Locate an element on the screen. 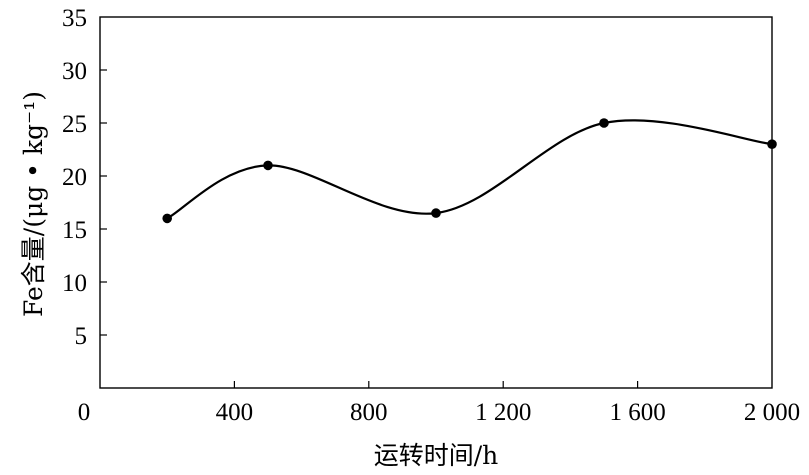 The width and height of the screenshot is (809, 475). y-tick-label: 20 is located at coordinates (74, 177).